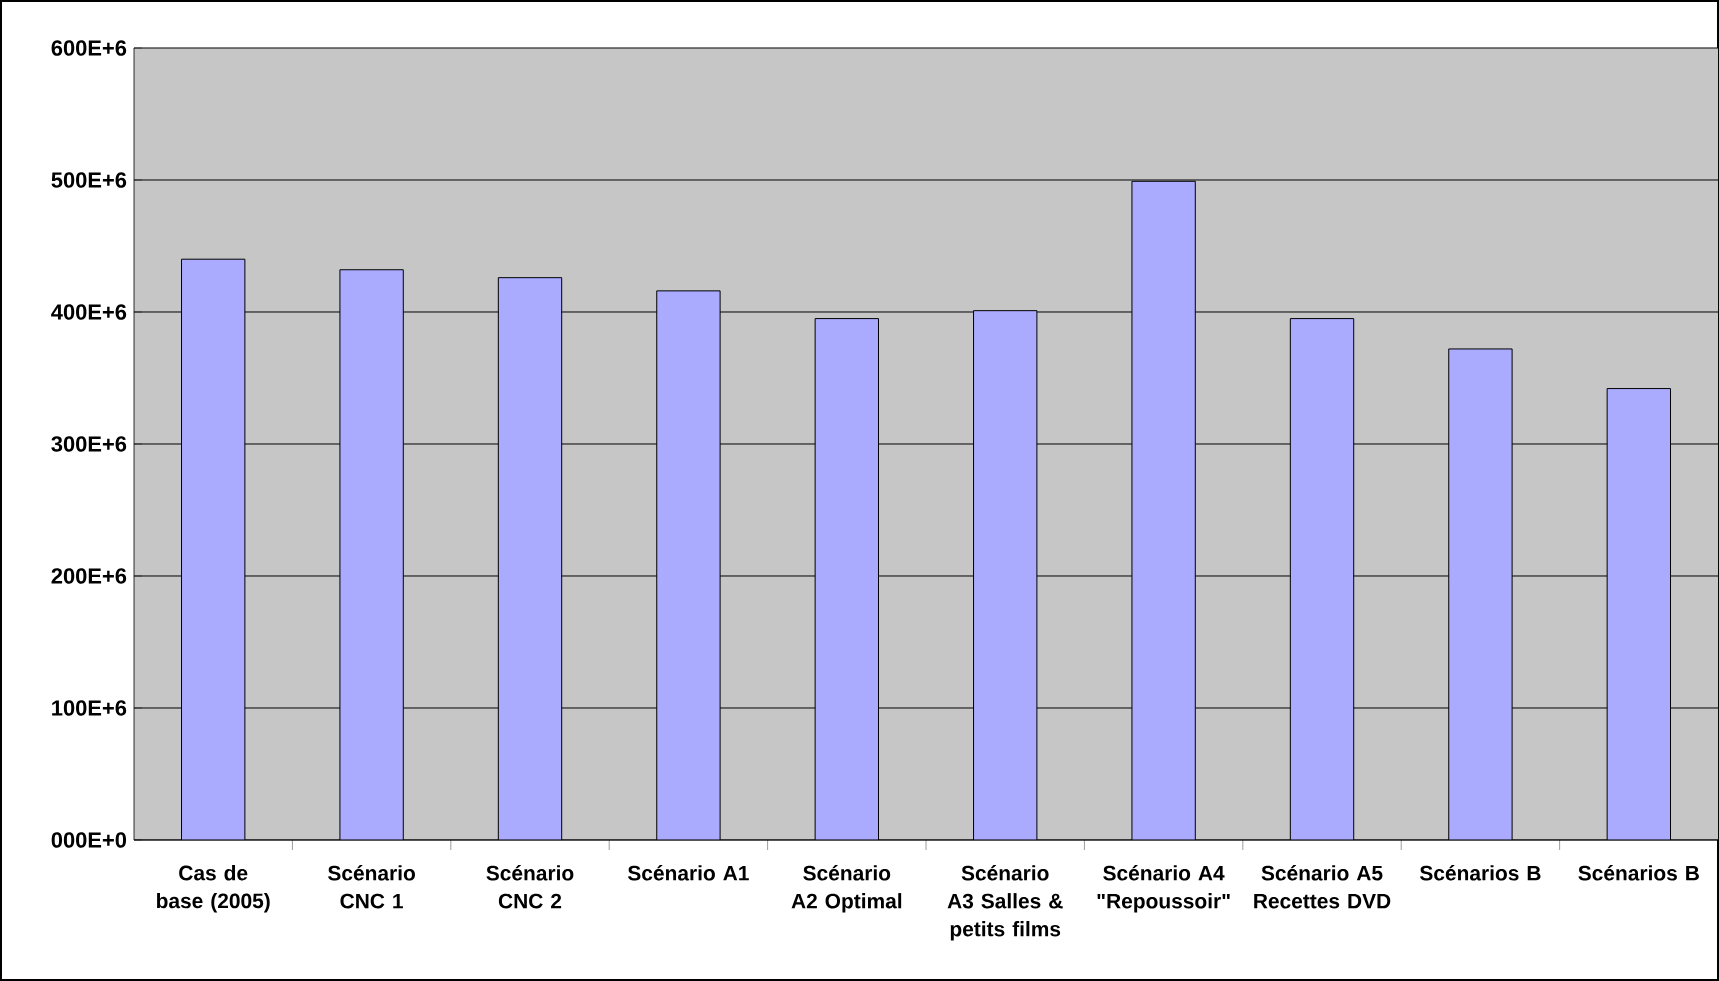 This screenshot has width=1719, height=981. What do you see at coordinates (89, 840) in the screenshot?
I see `y-tick-label: 000E+0` at bounding box center [89, 840].